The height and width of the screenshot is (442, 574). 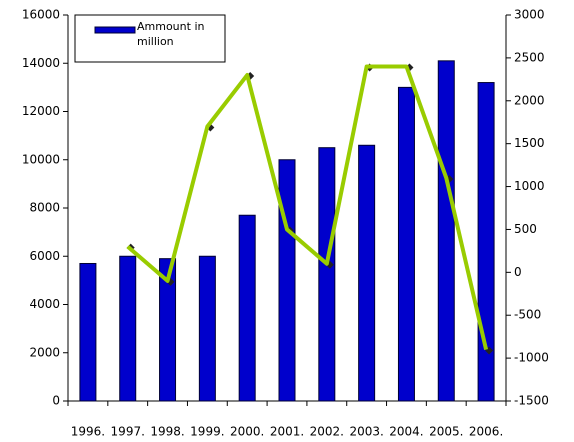 I want to click on x-tick-label: 1998., so click(x=167, y=432).